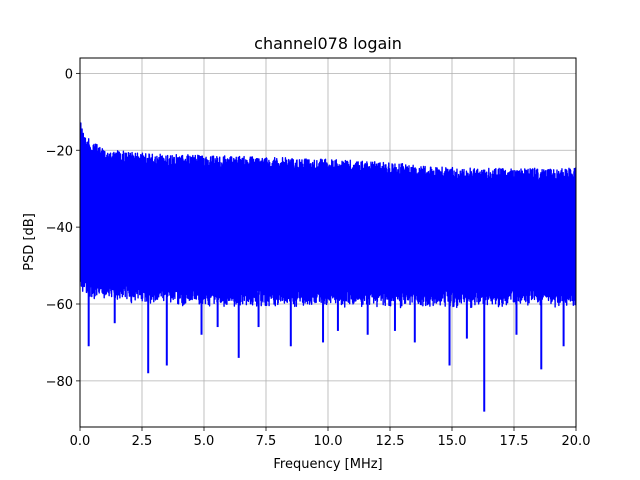 This screenshot has height=480, width=640. Describe the element at coordinates (69, 74) in the screenshot. I see `y-tick-label: 0` at that location.